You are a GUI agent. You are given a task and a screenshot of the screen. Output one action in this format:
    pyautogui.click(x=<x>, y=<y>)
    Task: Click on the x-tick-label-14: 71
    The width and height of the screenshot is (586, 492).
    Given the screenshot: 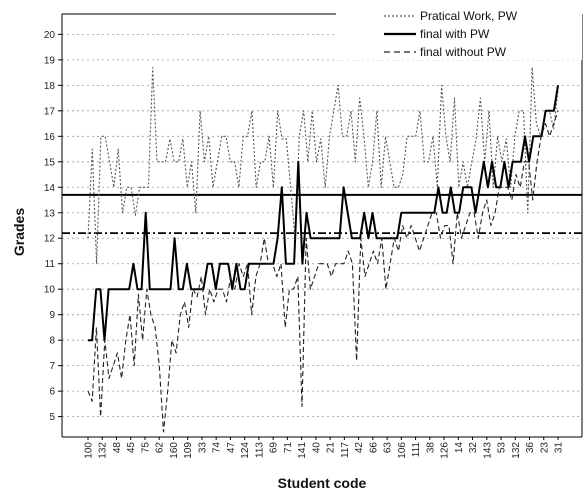 What is the action you would take?
    pyautogui.click(x=288, y=448)
    